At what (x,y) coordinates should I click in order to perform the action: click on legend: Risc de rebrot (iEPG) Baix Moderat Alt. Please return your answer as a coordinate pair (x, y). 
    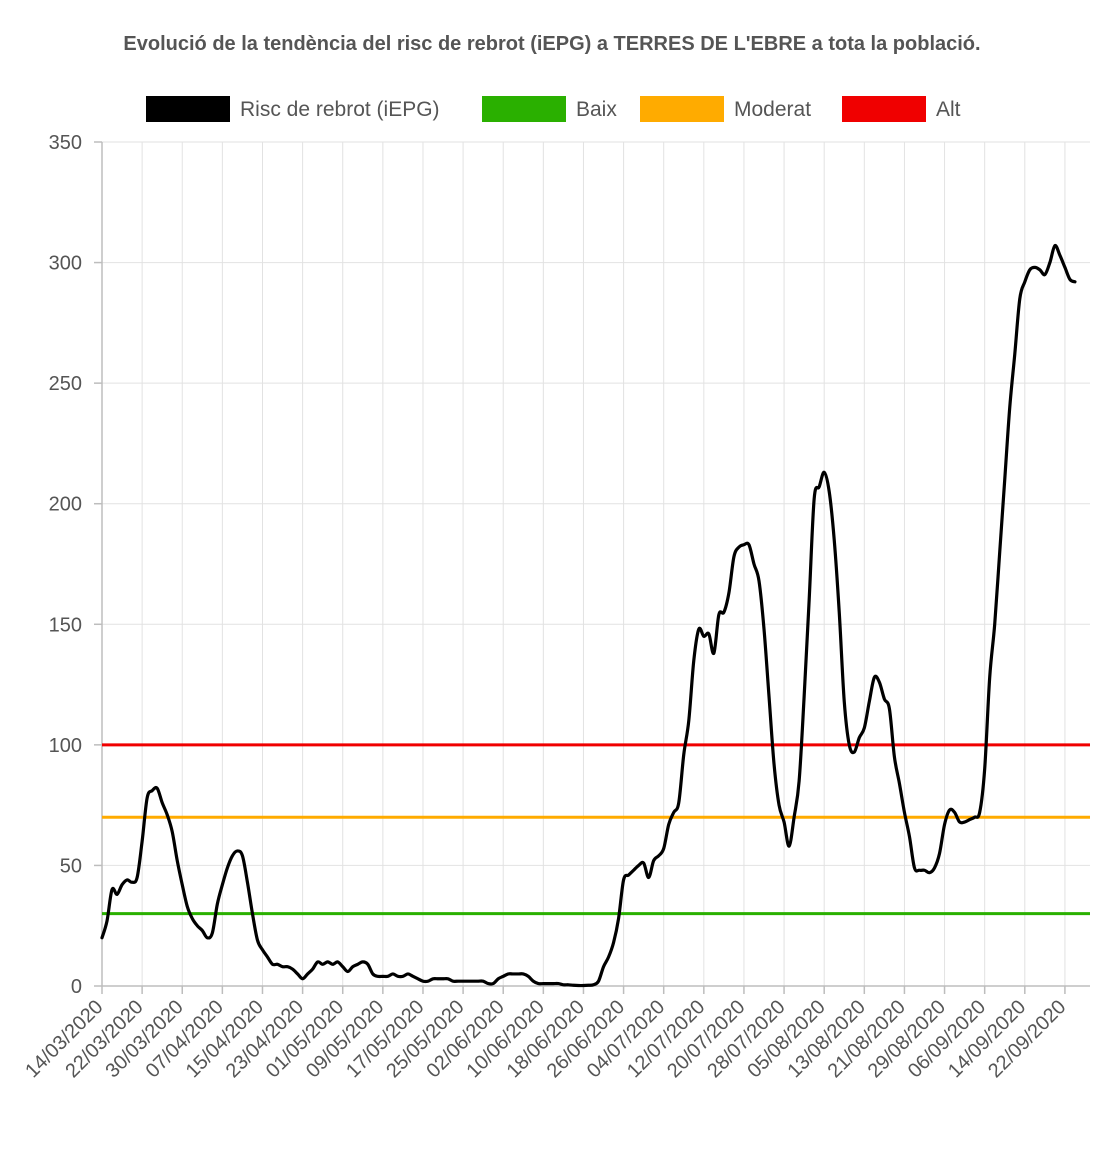
    Looking at the image, I should click on (553, 109).